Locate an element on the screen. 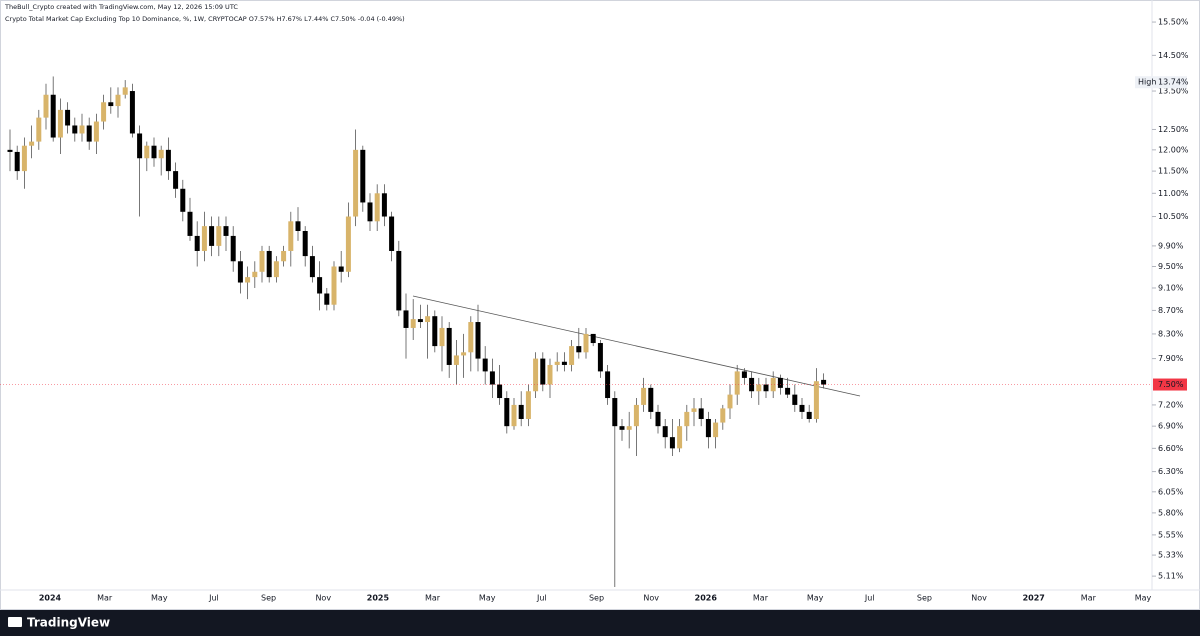  high-label: 13.74% is located at coordinates (1173, 82).